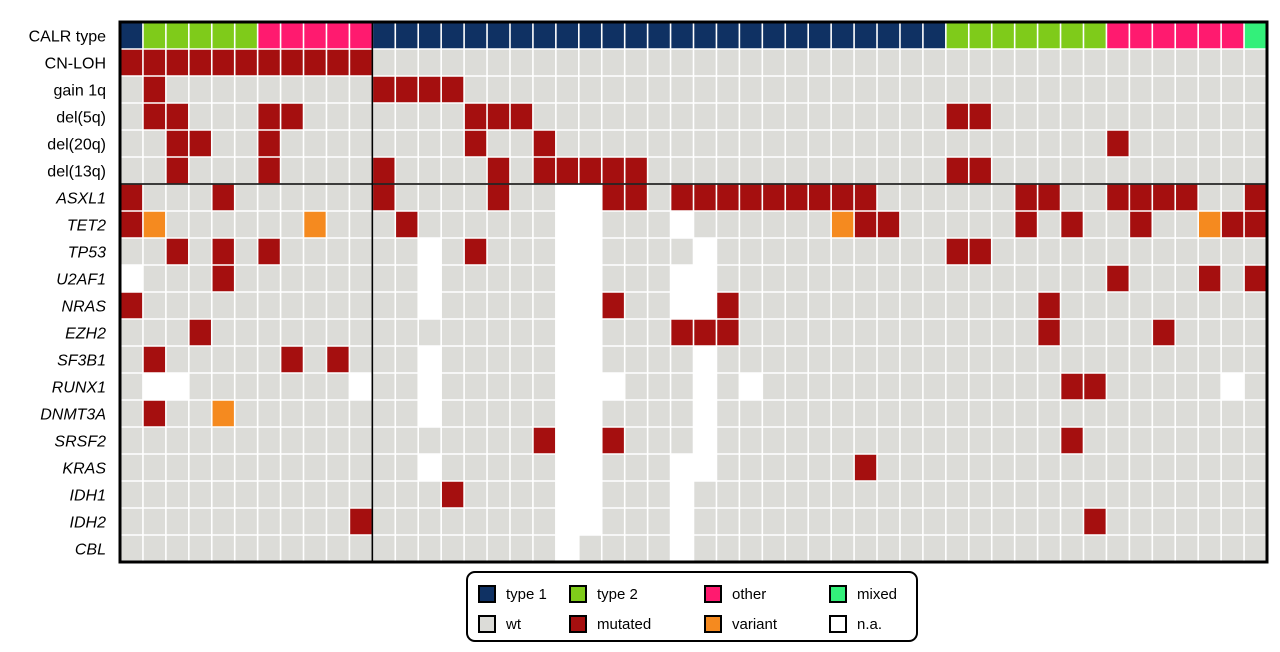  What do you see at coordinates (90, 550) in the screenshot?
I see `row-label-cbl: CBL` at bounding box center [90, 550].